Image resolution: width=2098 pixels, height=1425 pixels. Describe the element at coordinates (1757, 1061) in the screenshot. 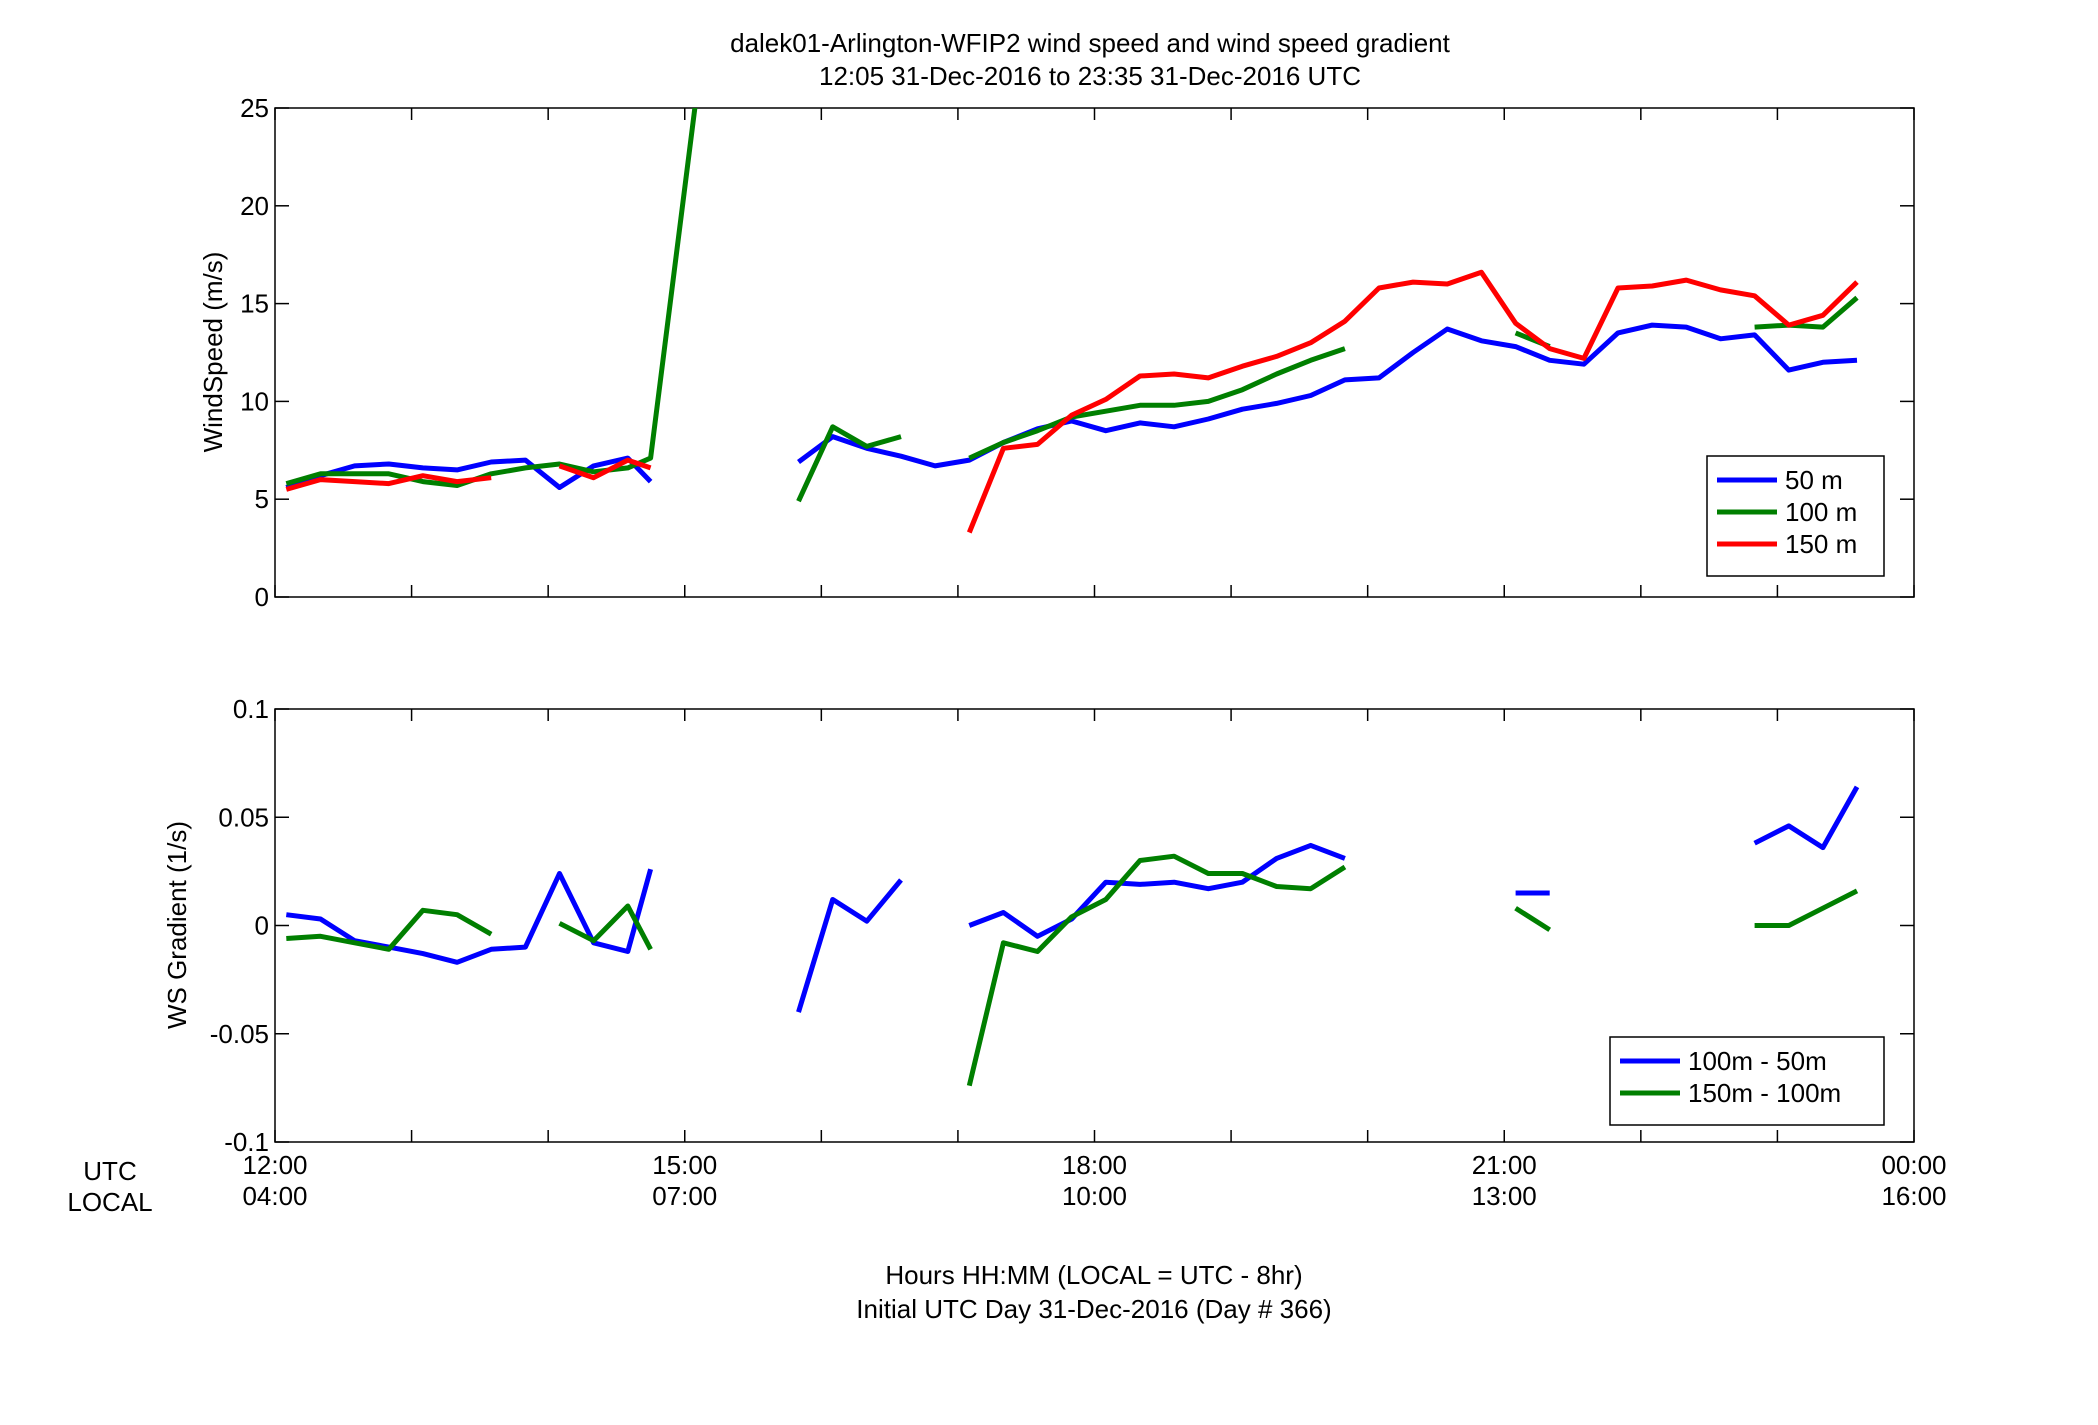

I see `gradient-legend-label: 100m - 50m` at that location.